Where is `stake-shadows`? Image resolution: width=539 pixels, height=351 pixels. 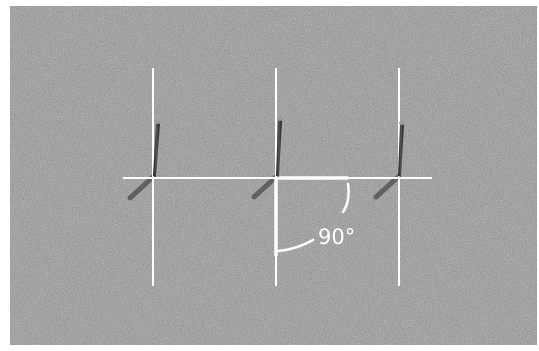
stake-shadows is located at coordinates (264, 187).